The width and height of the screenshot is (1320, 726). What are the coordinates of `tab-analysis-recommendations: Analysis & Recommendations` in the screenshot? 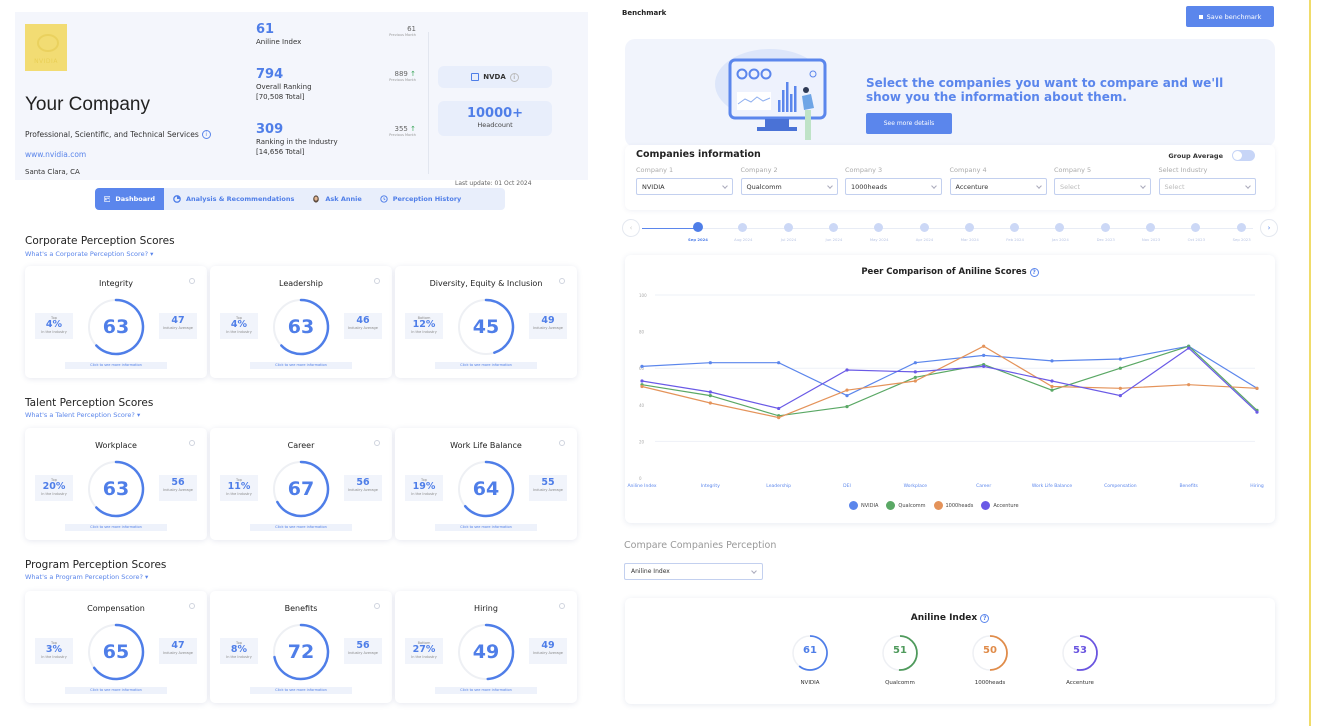 It's located at (233, 199).